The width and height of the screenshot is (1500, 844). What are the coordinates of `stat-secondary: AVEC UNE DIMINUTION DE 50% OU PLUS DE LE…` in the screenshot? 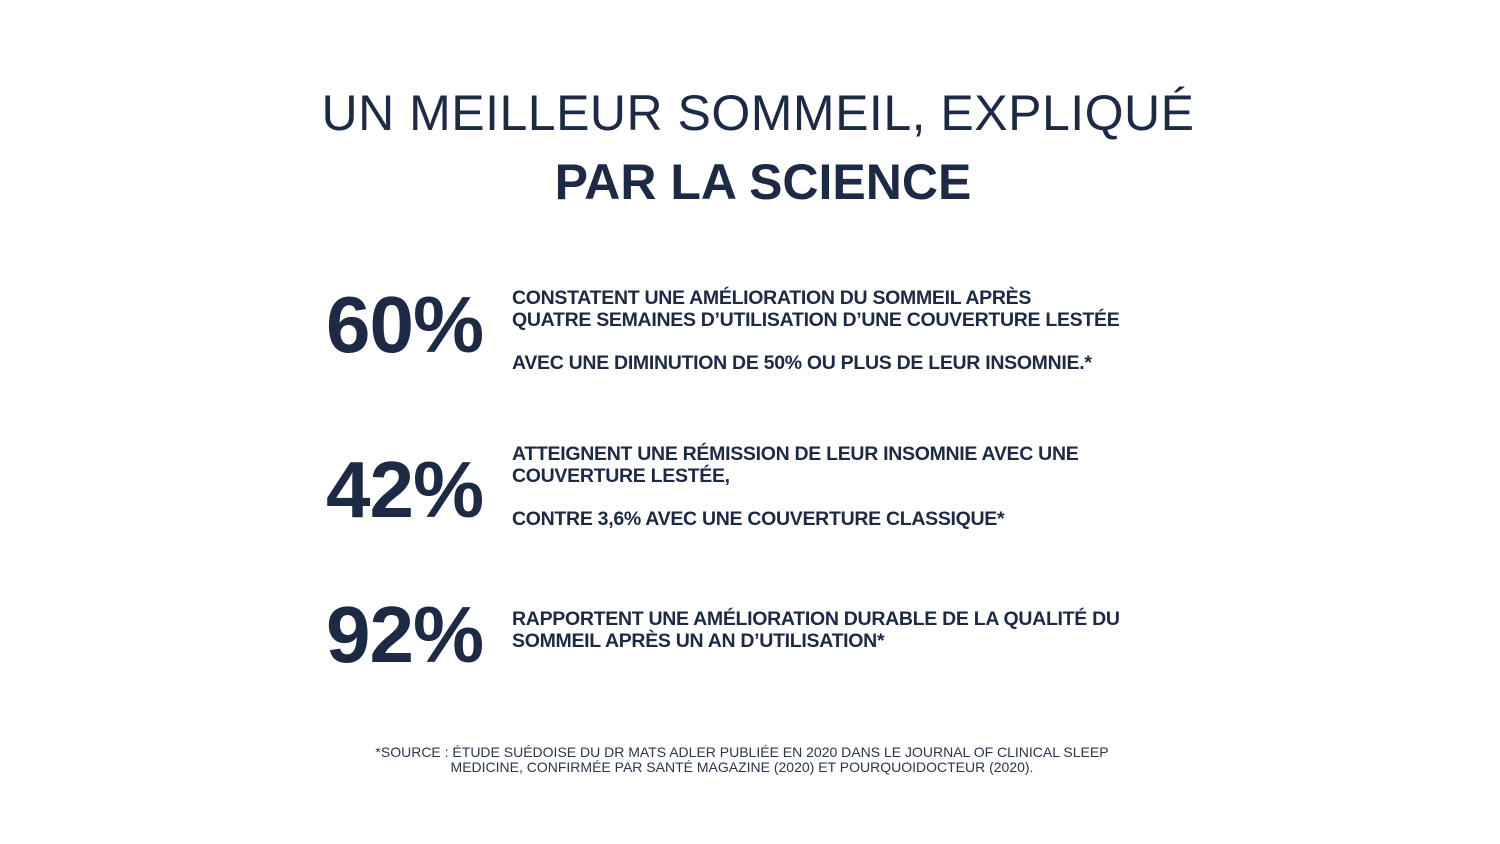 It's located at (802, 363).